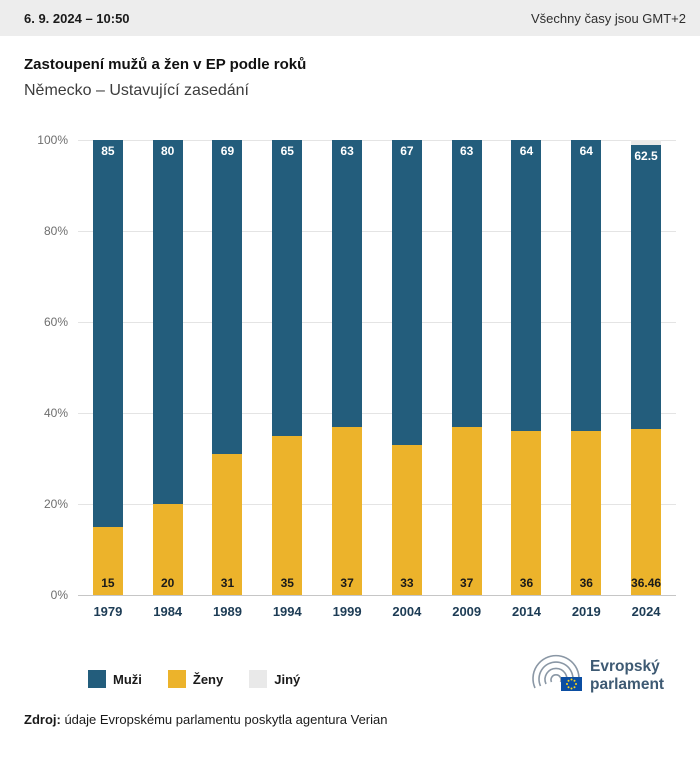 The image size is (700, 772). I want to click on y-axis-tick-60: 60%, so click(55, 322).